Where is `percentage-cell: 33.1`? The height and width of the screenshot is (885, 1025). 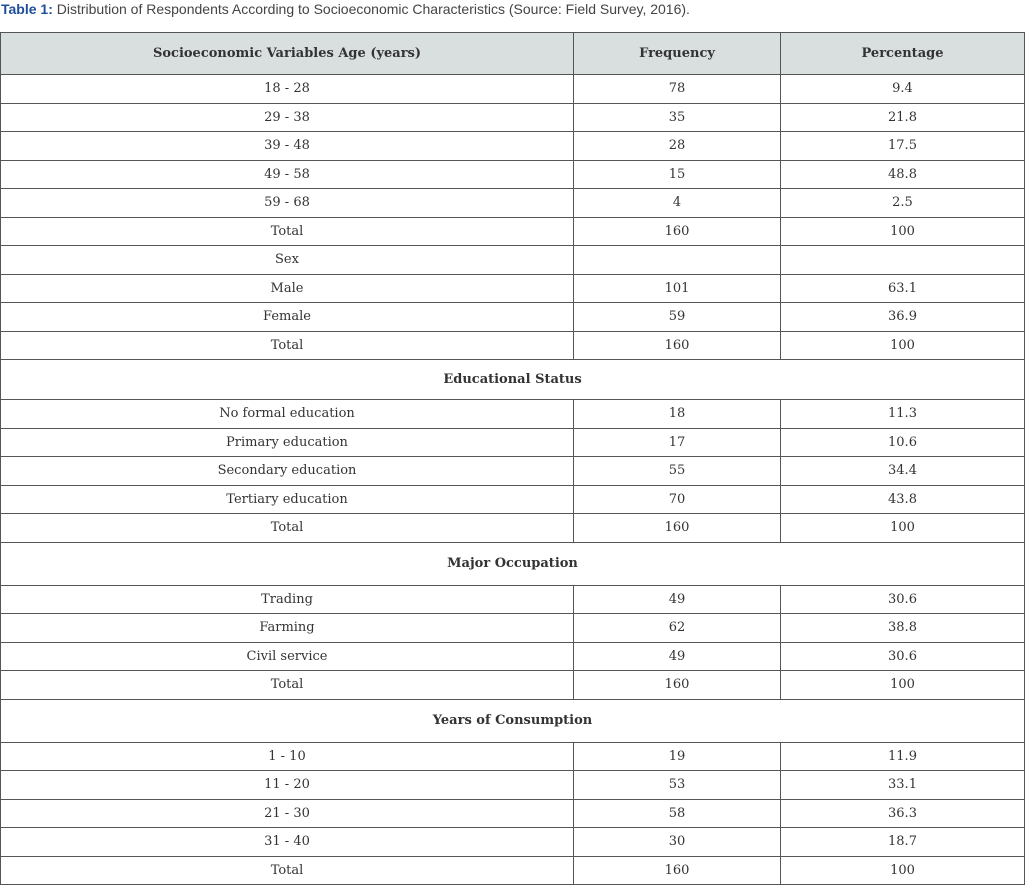 percentage-cell: 33.1 is located at coordinates (902, 785).